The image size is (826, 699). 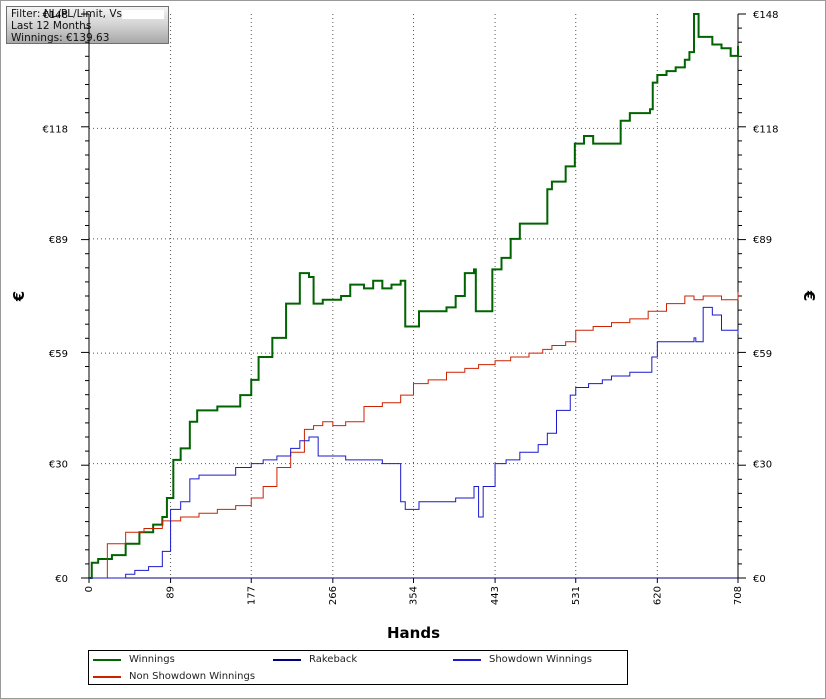 What do you see at coordinates (19, 296) in the screenshot?
I see `y-axis-title-left: €` at bounding box center [19, 296].